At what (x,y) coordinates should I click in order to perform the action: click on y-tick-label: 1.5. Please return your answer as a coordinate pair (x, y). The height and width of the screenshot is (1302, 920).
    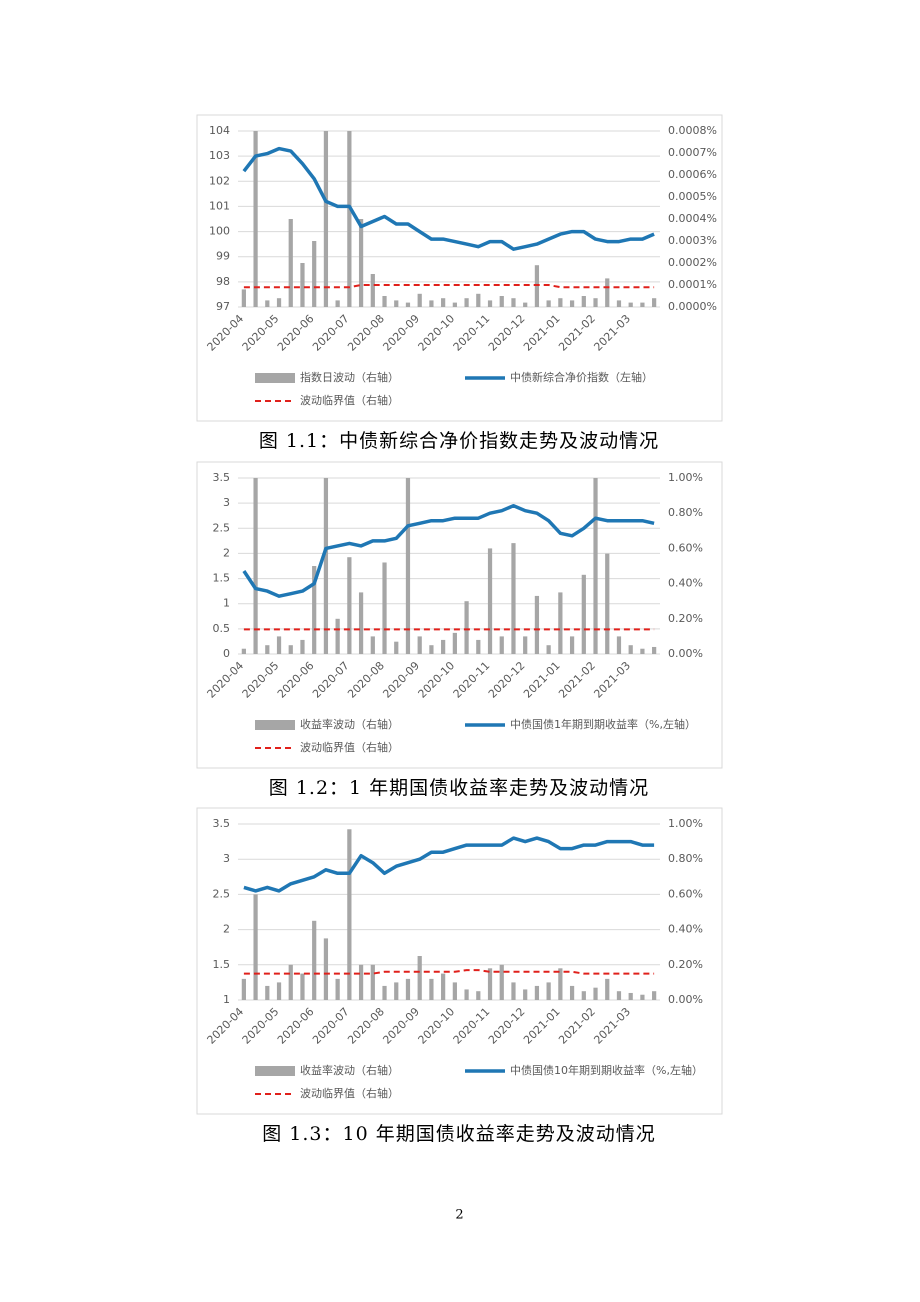
    Looking at the image, I should click on (222, 964).